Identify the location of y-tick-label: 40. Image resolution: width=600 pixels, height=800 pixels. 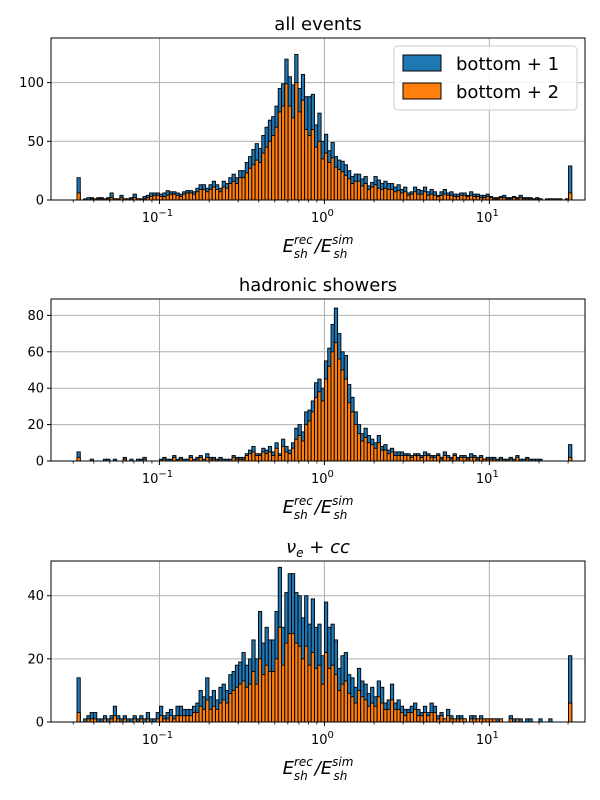
(35, 389).